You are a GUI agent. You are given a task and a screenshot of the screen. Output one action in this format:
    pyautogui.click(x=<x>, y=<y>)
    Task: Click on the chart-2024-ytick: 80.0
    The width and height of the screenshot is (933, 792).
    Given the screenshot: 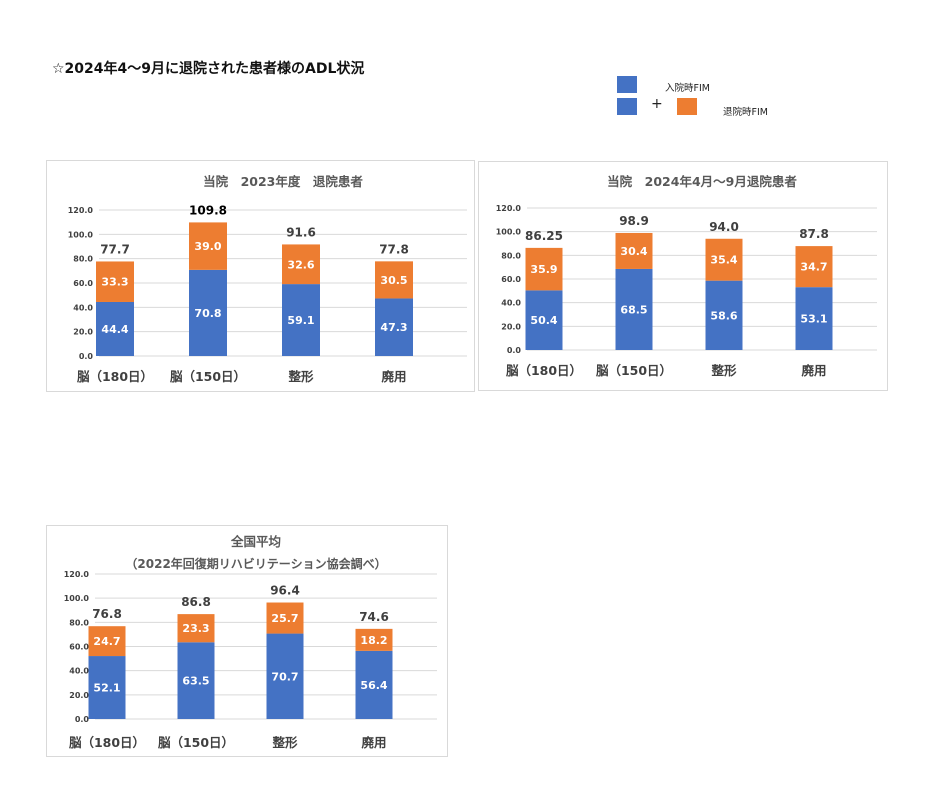 What is the action you would take?
    pyautogui.click(x=511, y=255)
    